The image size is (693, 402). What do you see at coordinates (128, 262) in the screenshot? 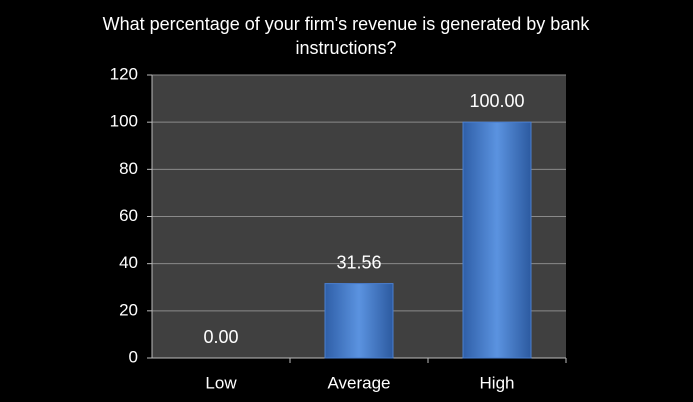
I see `y-tick-label: 40` at bounding box center [128, 262].